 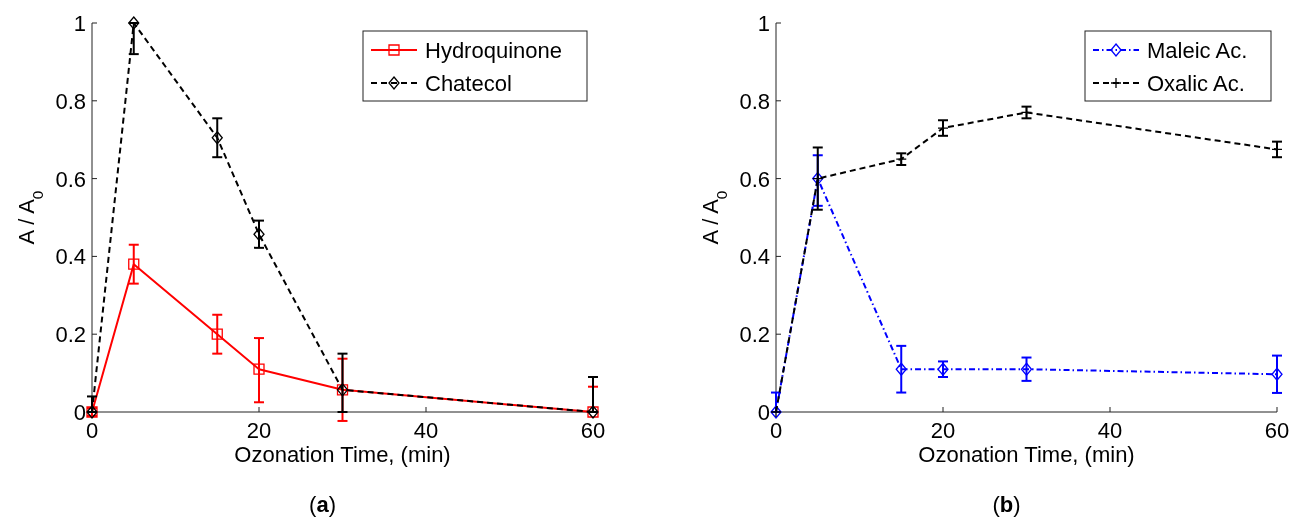 I want to click on legend-label: Chatecol, so click(x=468, y=83).